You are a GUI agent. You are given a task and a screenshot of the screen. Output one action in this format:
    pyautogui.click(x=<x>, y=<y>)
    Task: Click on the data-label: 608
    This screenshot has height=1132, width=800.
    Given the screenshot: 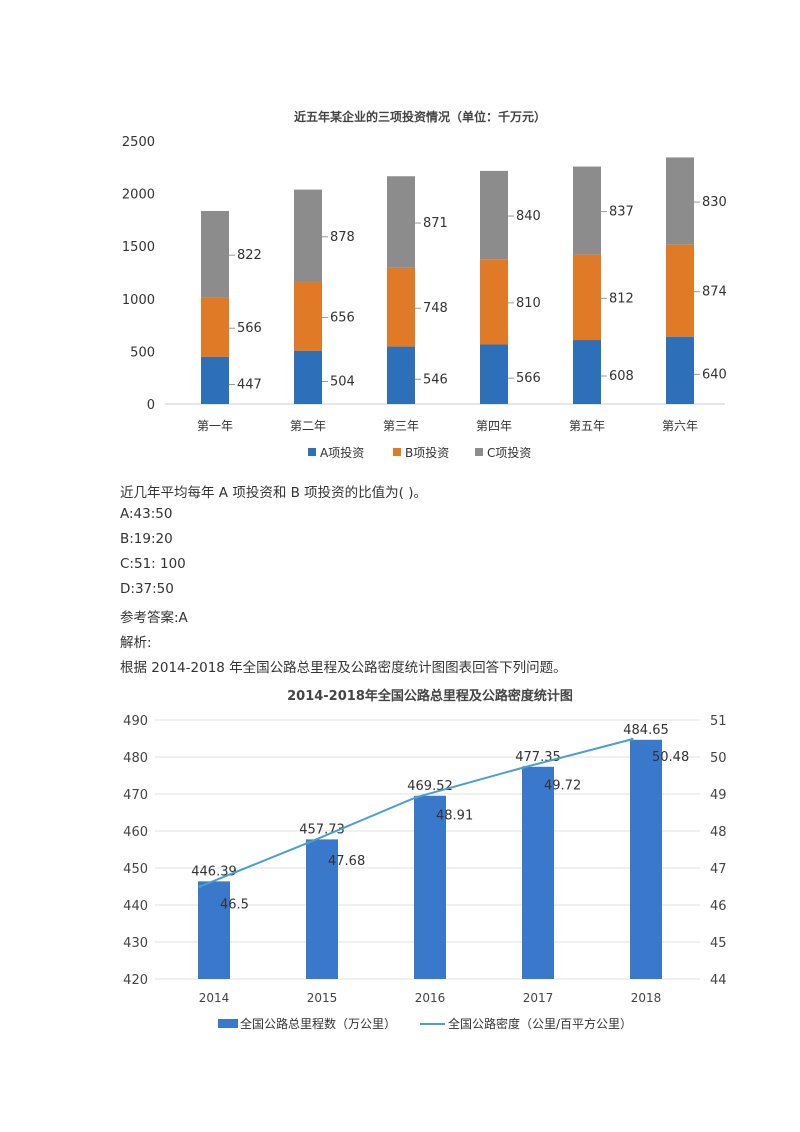 What is the action you would take?
    pyautogui.click(x=621, y=376)
    